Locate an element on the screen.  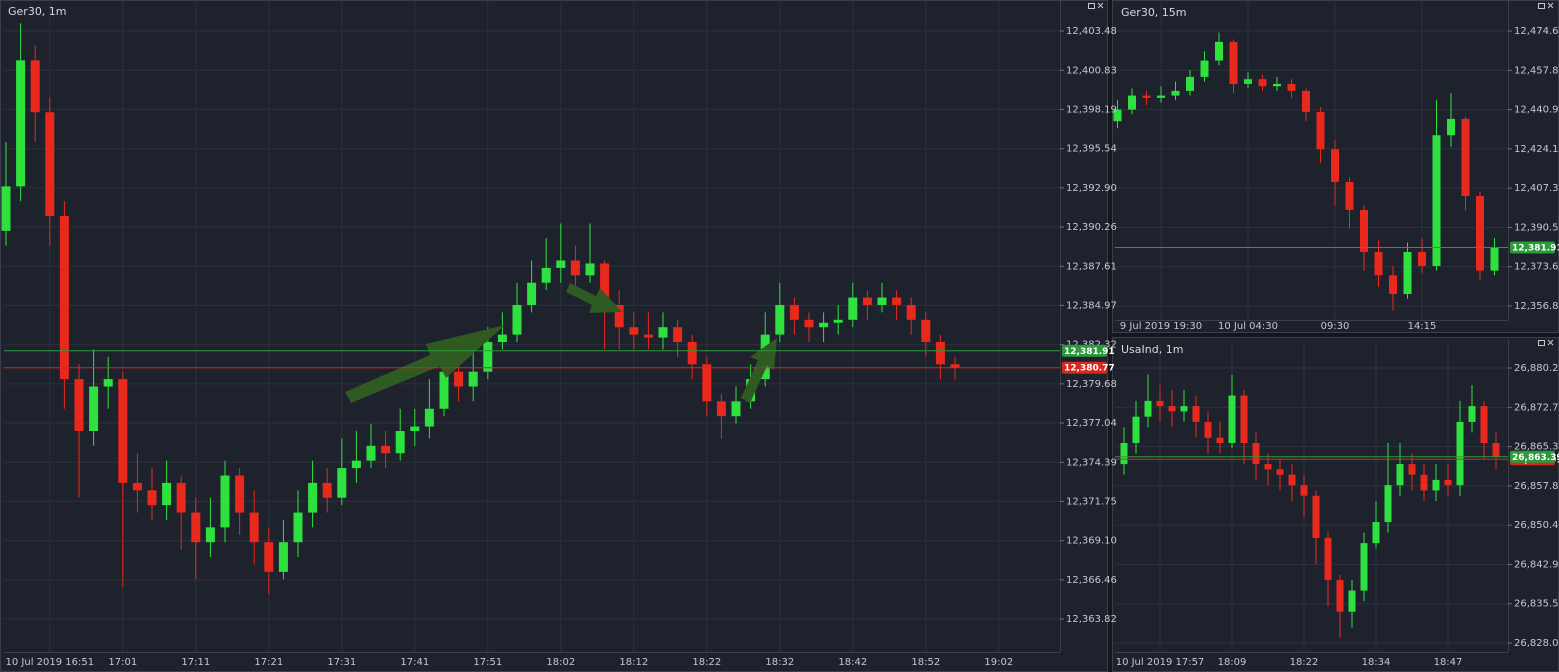
x-tick-label: 18:09 is located at coordinates (1232, 662).